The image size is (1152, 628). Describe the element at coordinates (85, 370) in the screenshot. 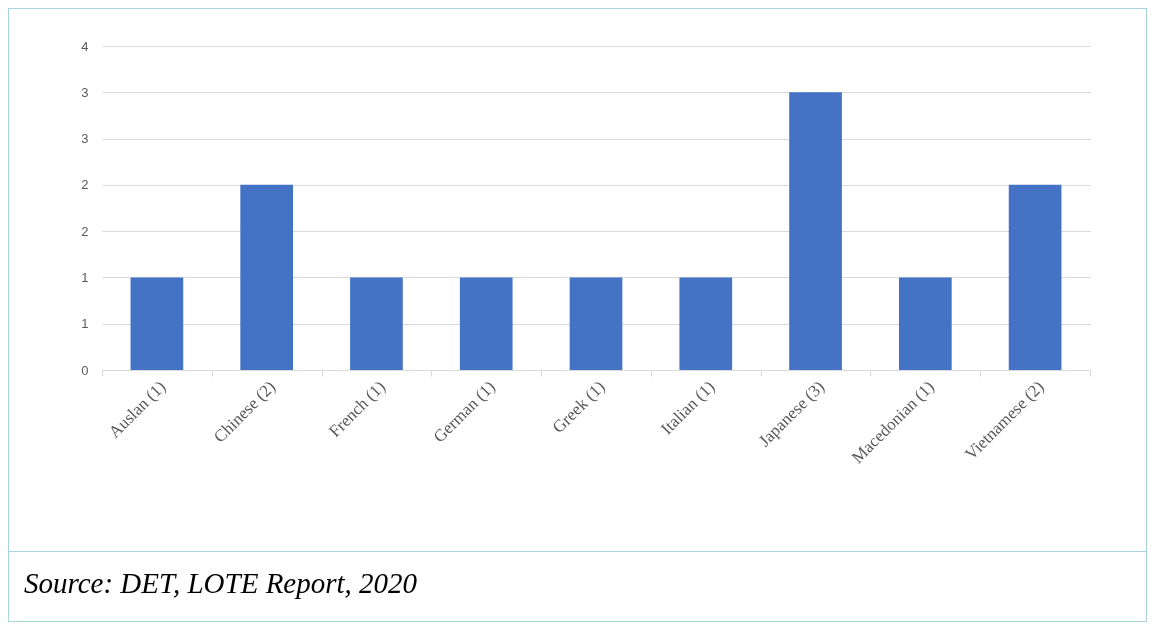

I see `y-tick-label: 0` at that location.